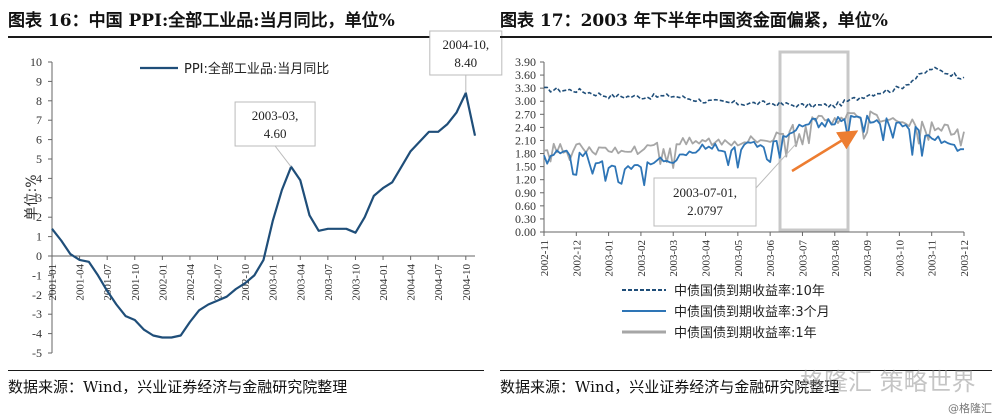  I want to click on y-tick-label: 2.40, so click(525, 127).